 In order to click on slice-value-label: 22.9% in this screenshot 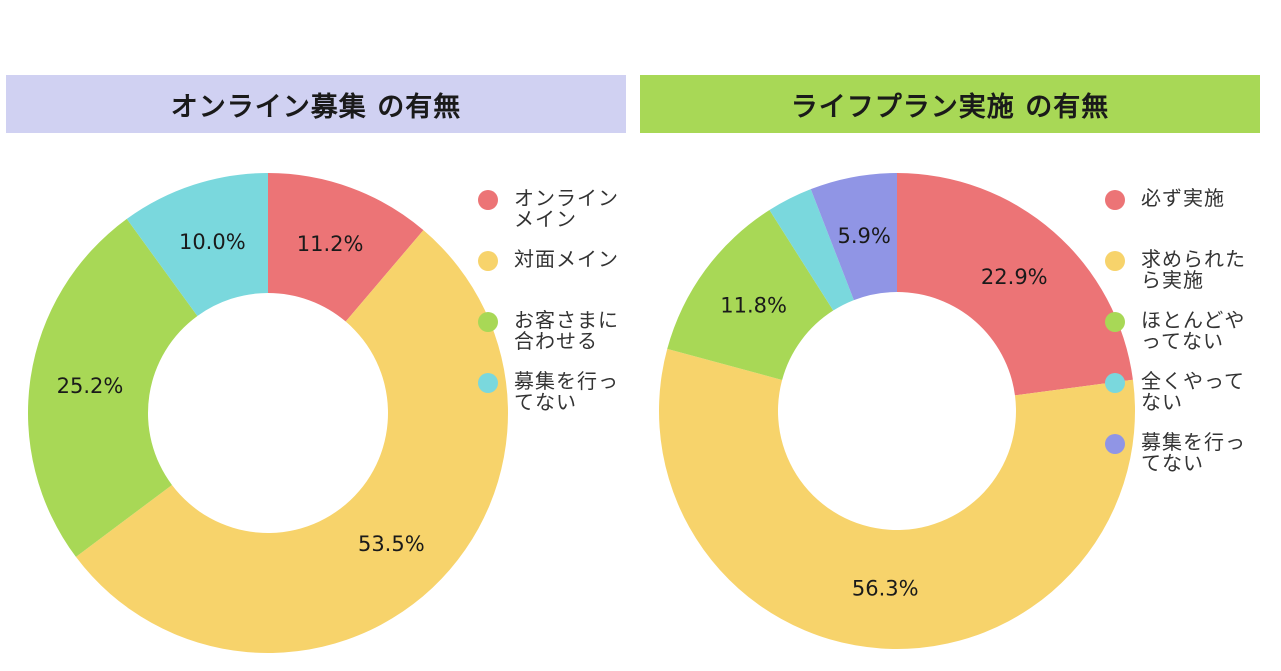, I will do `click(1014, 277)`.